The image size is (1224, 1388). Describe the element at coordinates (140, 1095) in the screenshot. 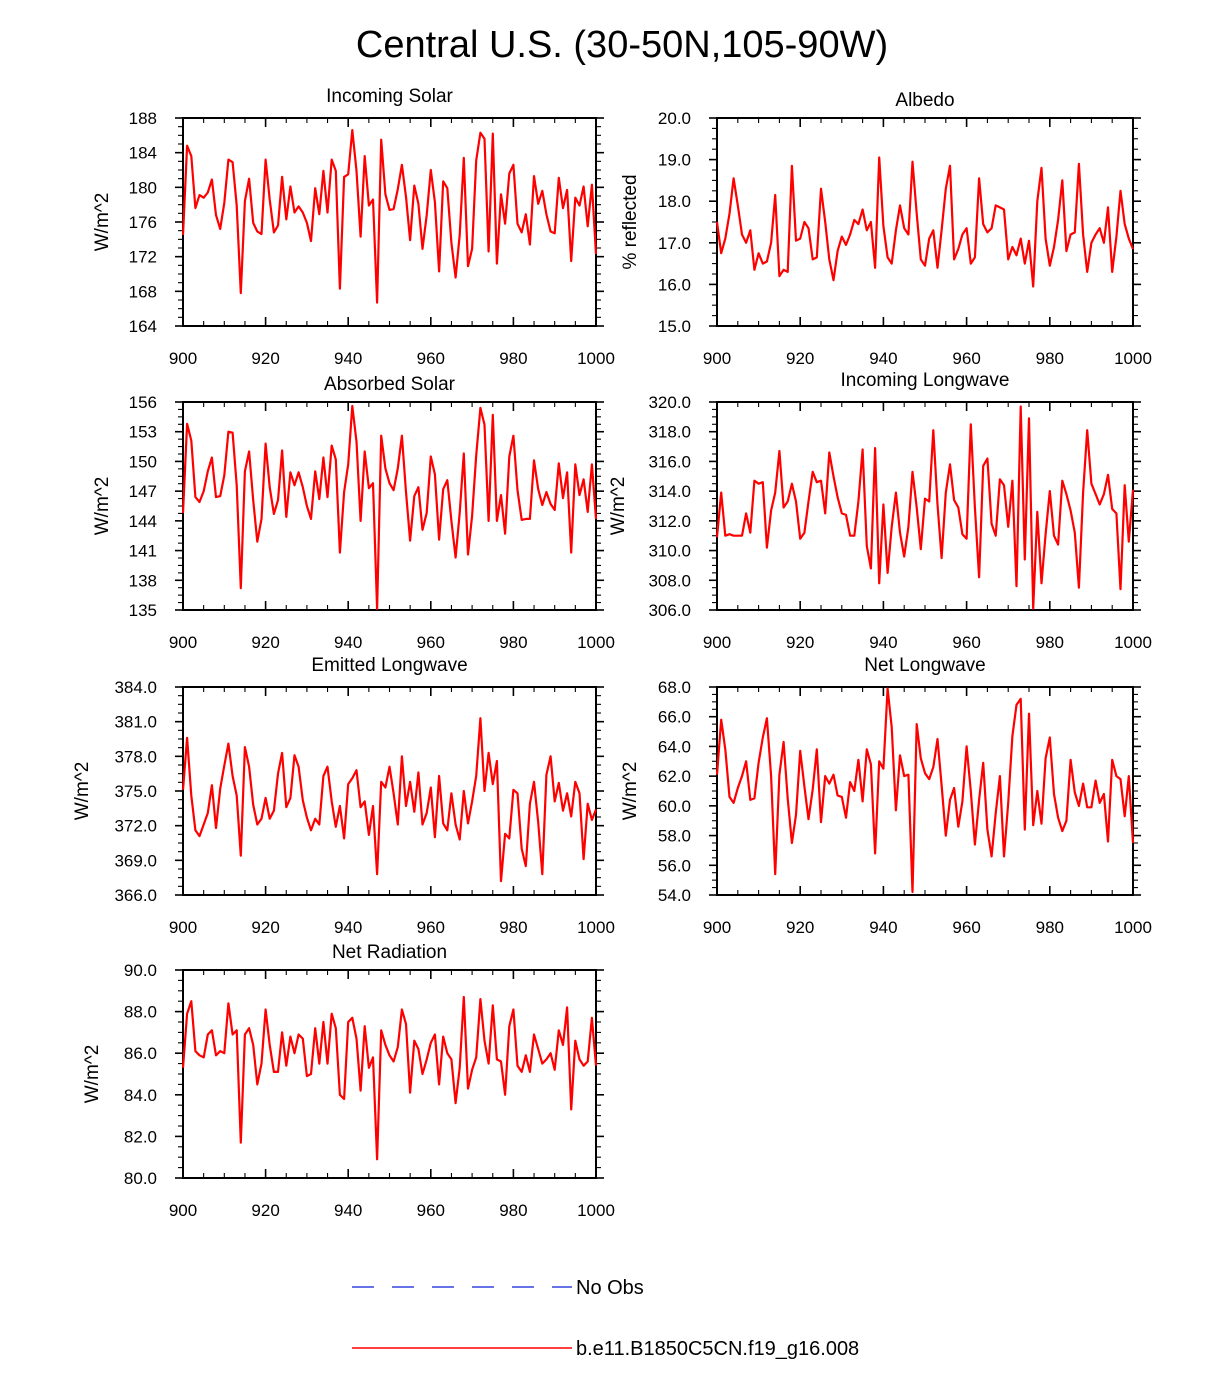

I see `y-tick-label: 84.0` at that location.